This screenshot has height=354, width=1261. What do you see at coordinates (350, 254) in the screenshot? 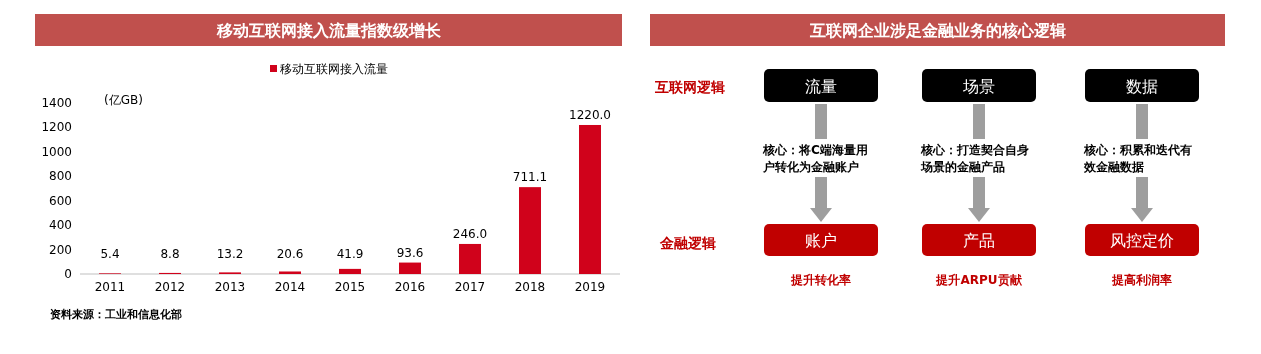
I see `text: 41.9` at bounding box center [350, 254].